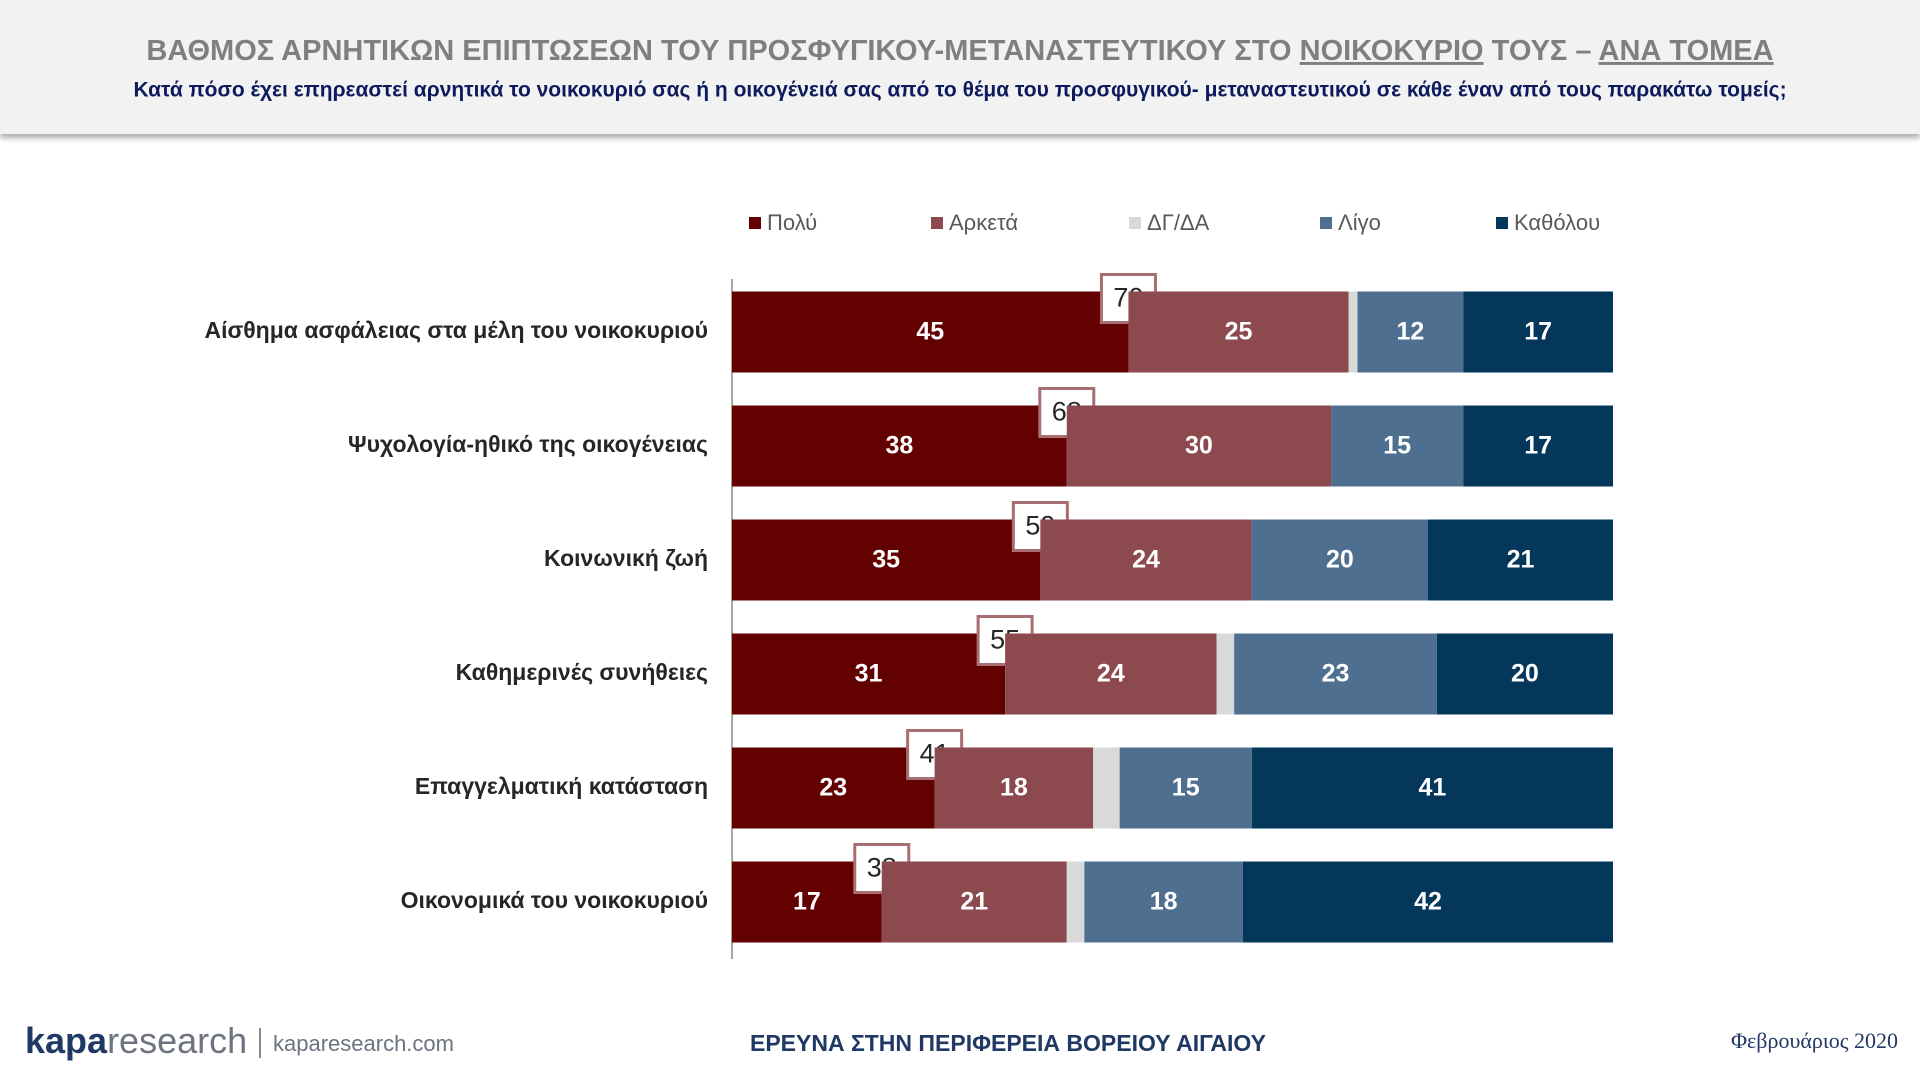 This screenshot has width=1920, height=1080. What do you see at coordinates (1359, 222) in the screenshot?
I see `legend-label: Λίγο` at bounding box center [1359, 222].